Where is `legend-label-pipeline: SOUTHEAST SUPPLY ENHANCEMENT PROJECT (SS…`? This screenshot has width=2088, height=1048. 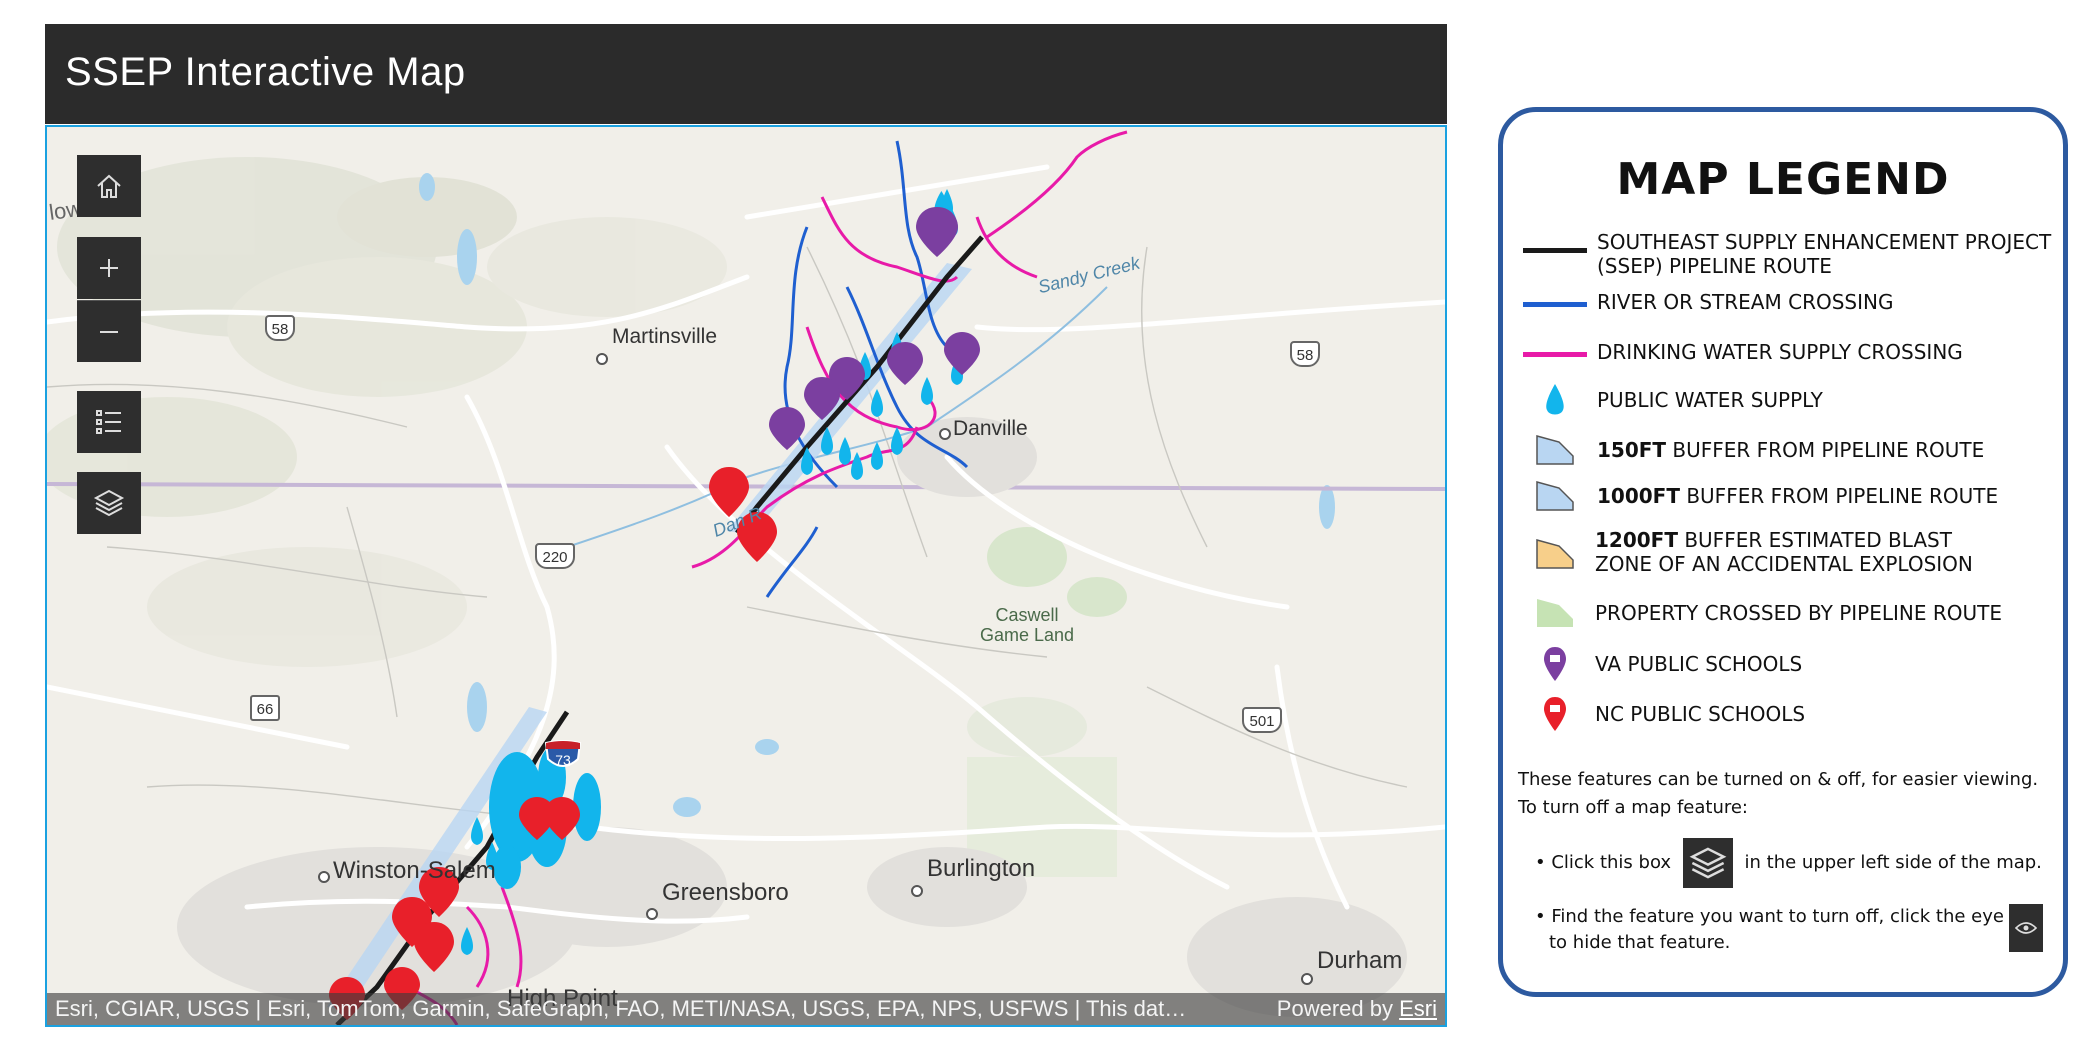 legend-label-pipeline: SOUTHEAST SUPPLY ENHANCEMENT PROJECT (SS… is located at coordinates (1824, 254).